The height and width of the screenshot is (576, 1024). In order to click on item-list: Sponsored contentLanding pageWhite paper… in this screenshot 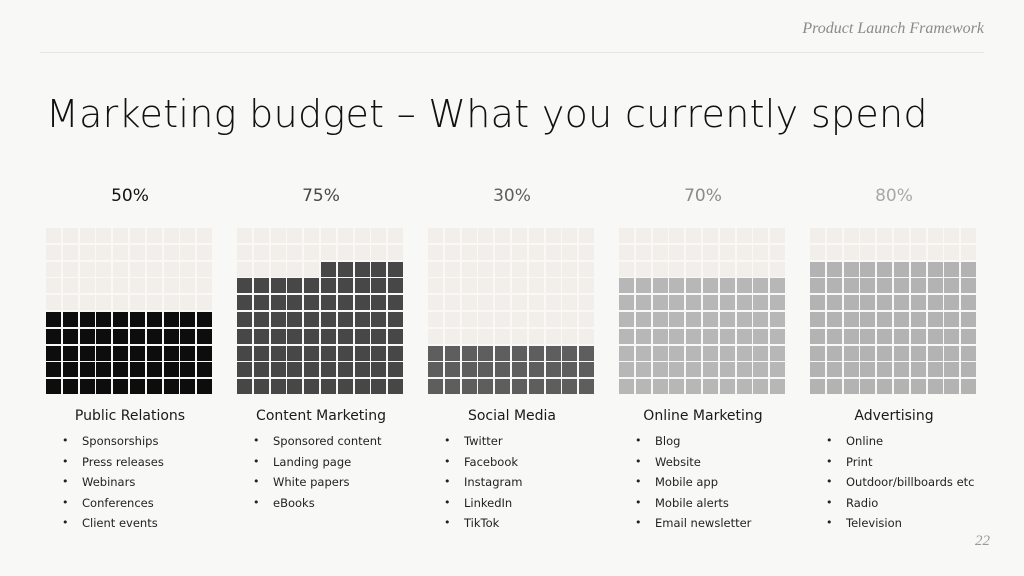, I will do `click(317, 476)`.